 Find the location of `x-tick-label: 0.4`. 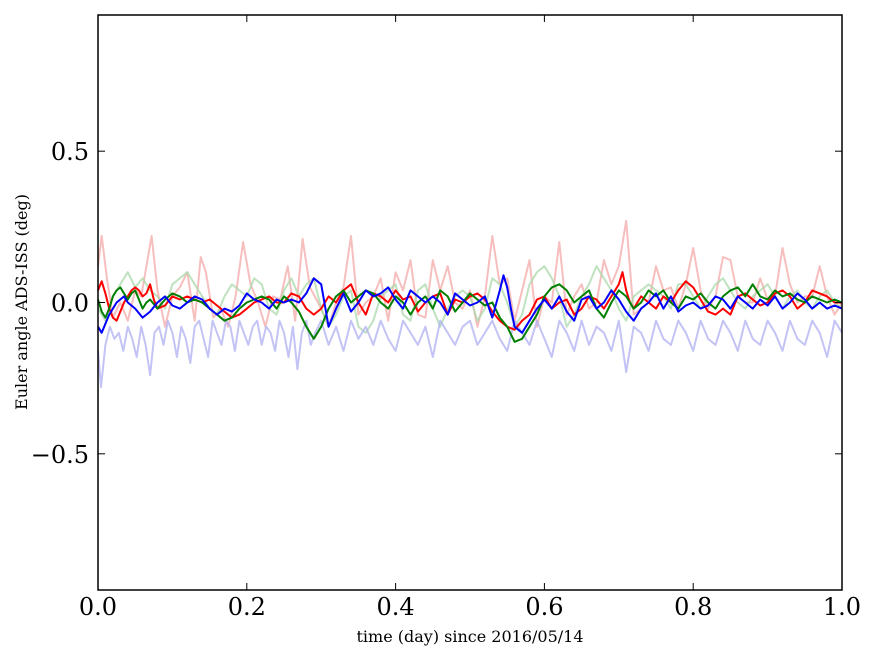

x-tick-label: 0.4 is located at coordinates (396, 607).